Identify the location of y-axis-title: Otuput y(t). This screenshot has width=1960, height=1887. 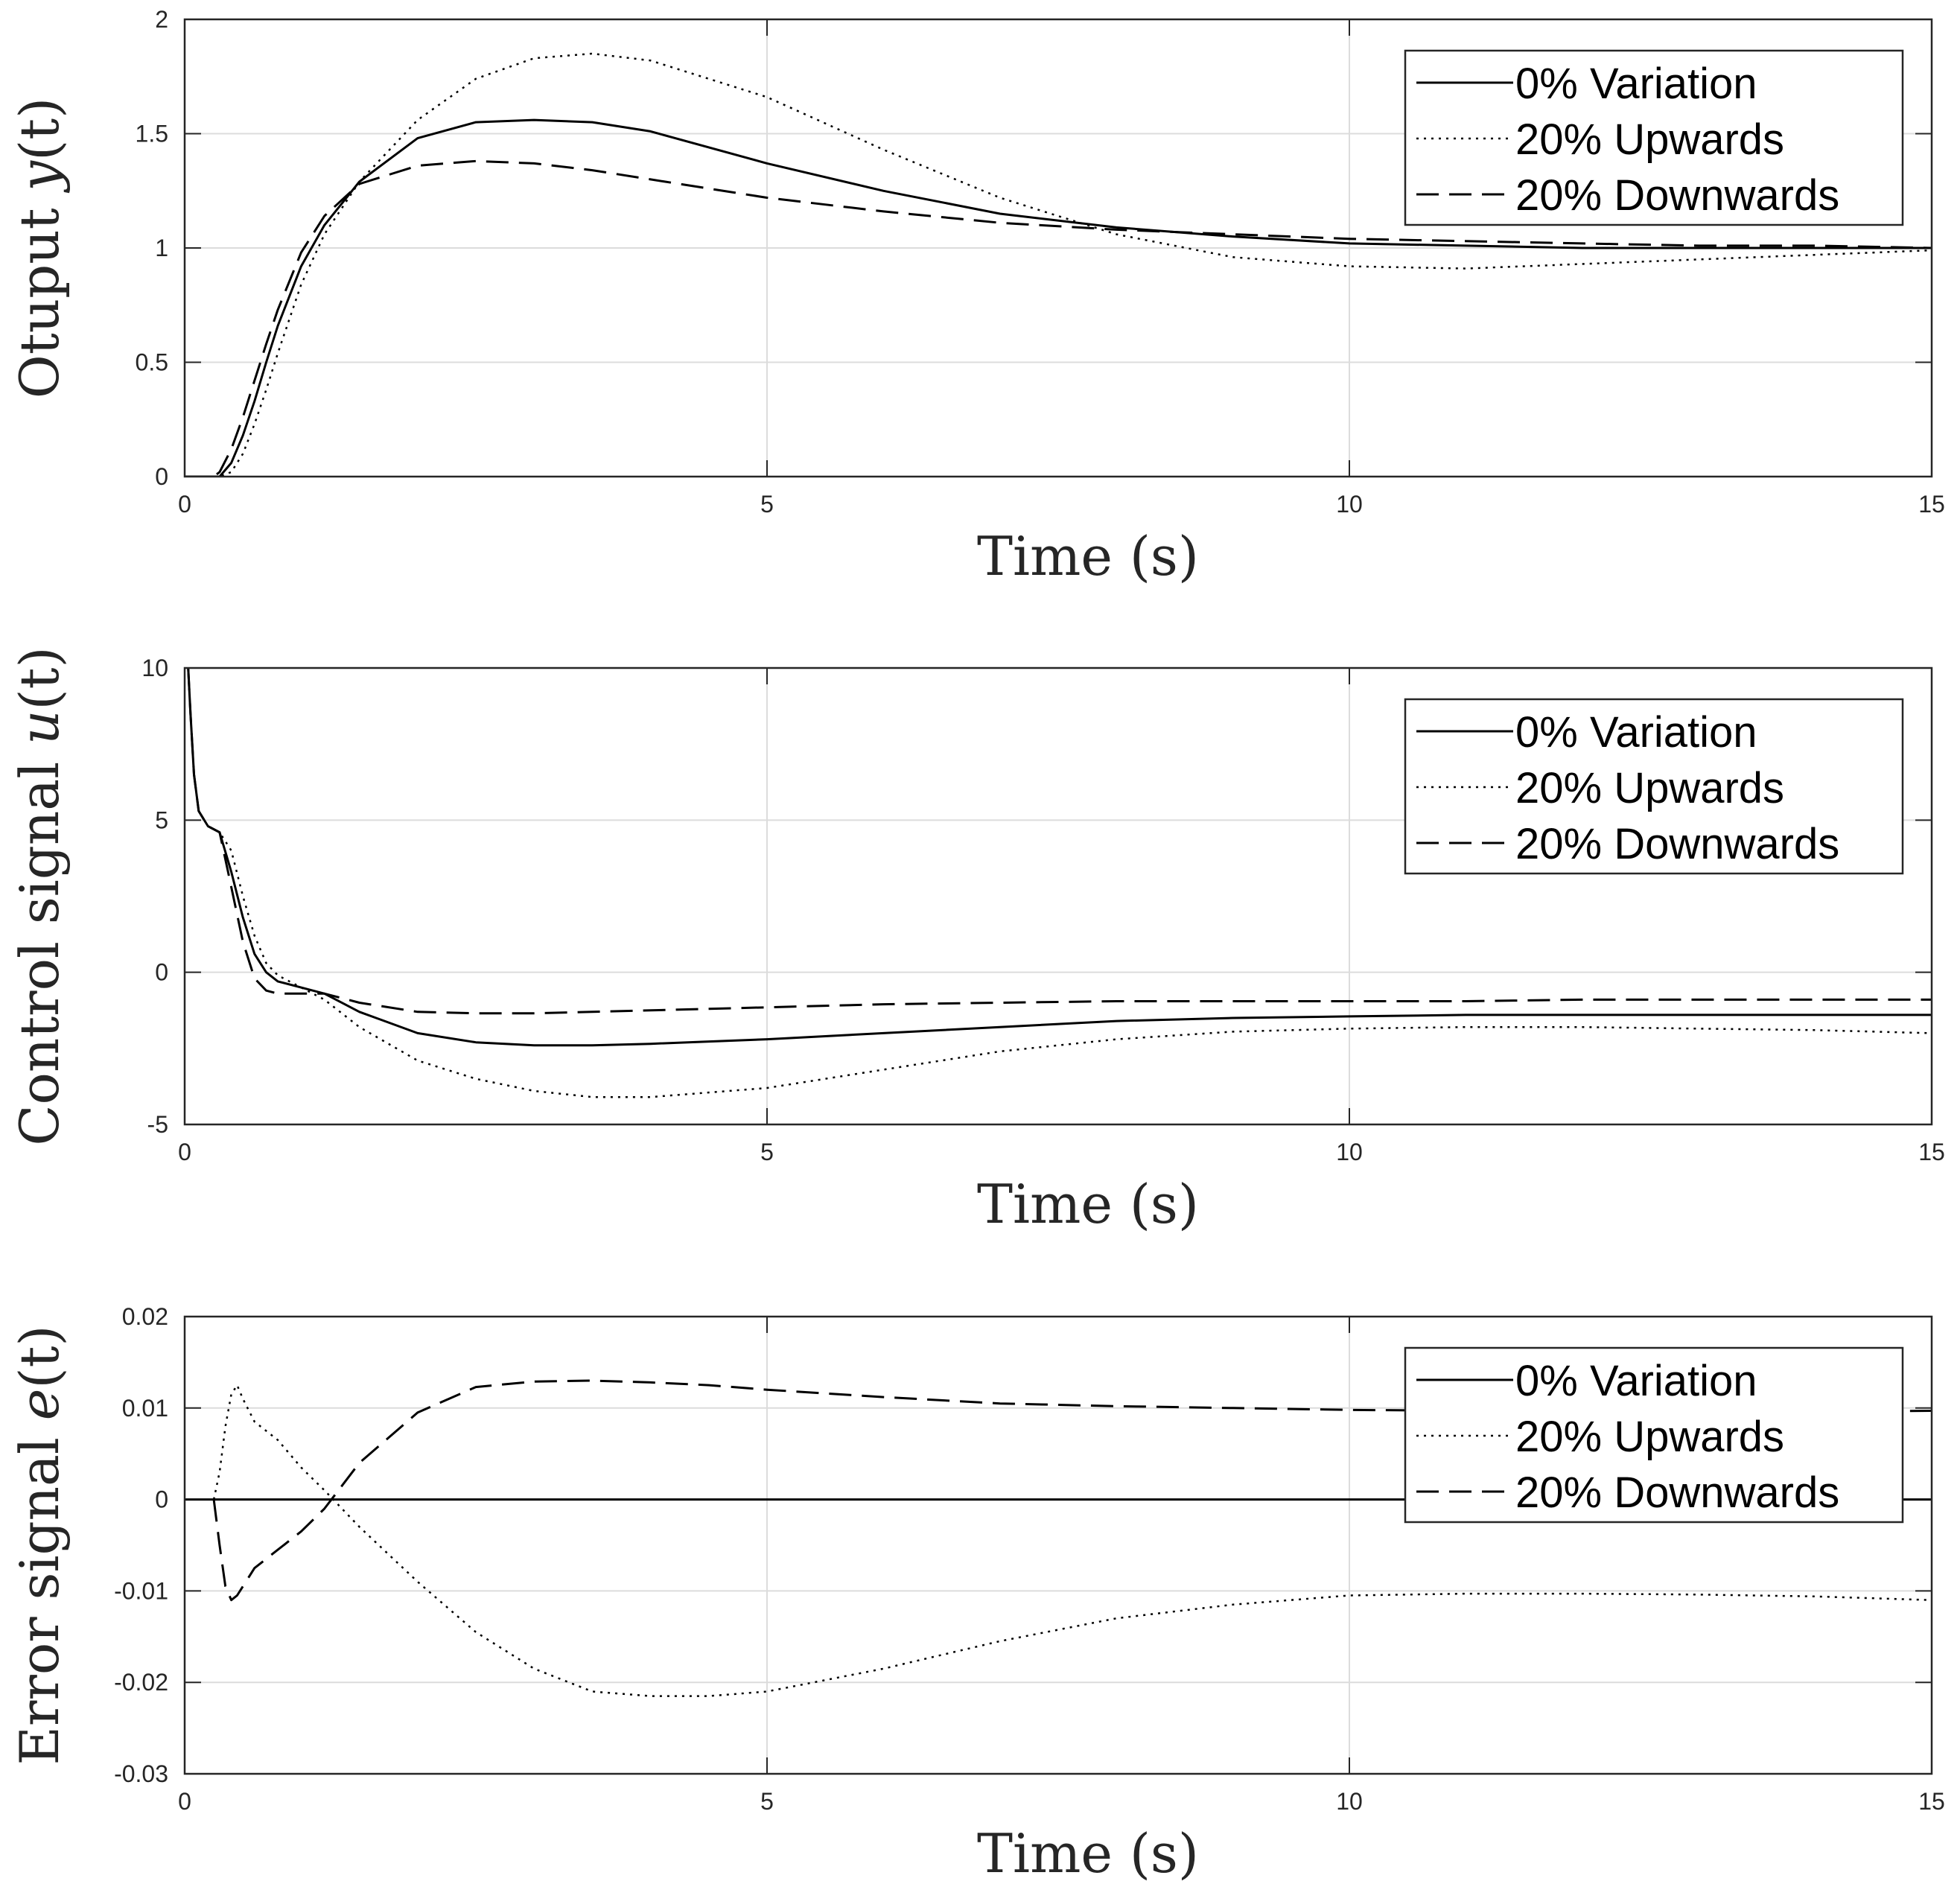
(39, 248).